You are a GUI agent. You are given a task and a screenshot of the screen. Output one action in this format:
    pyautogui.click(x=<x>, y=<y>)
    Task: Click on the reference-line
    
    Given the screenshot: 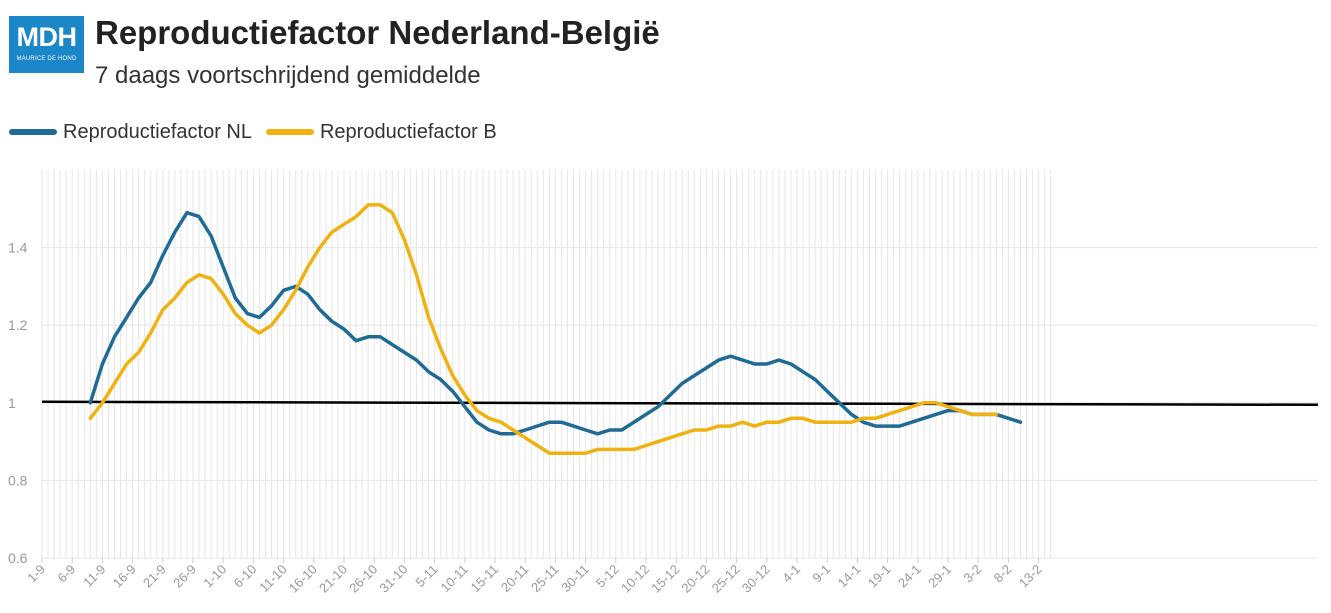 What is the action you would take?
    pyautogui.click(x=680, y=403)
    